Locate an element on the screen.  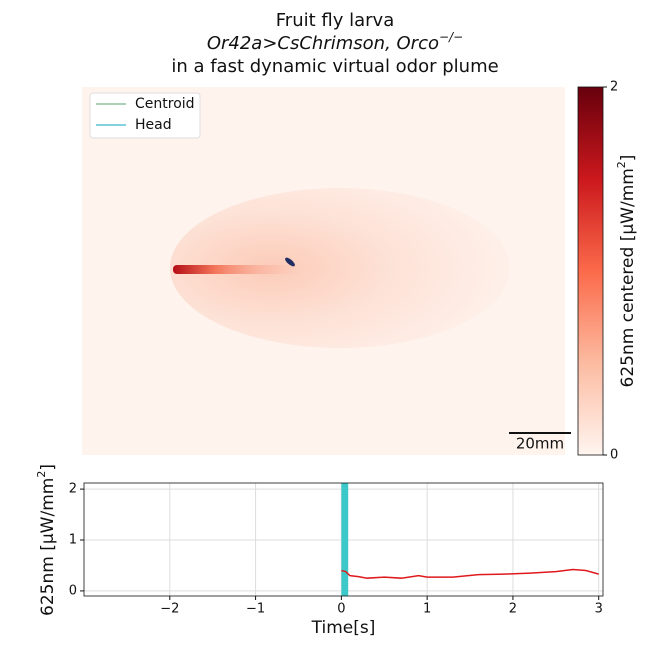
colorbar-label-part: ] is located at coordinates (628, 158).